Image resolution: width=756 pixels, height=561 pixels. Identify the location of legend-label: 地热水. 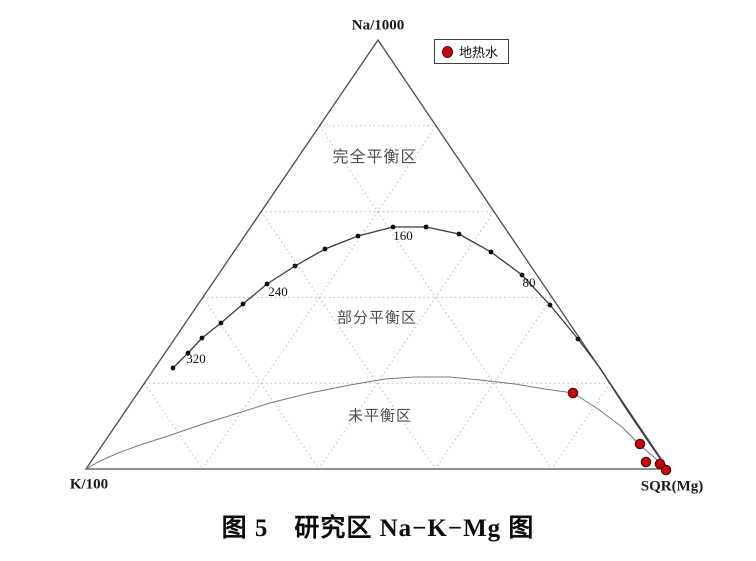
(479, 52).